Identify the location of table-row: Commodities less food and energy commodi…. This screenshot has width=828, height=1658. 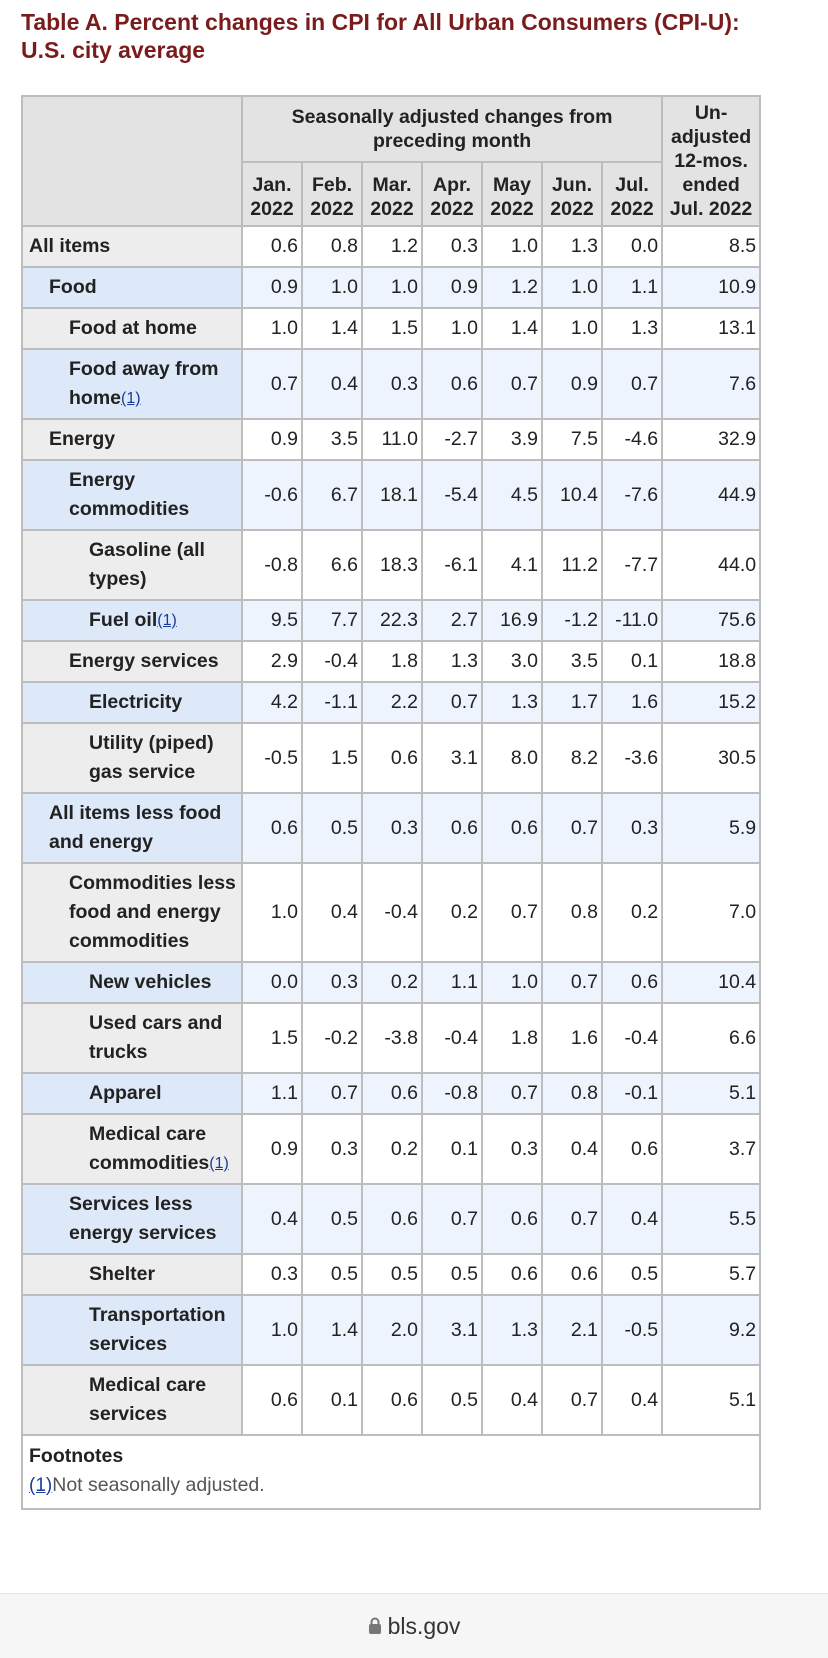
(391, 912).